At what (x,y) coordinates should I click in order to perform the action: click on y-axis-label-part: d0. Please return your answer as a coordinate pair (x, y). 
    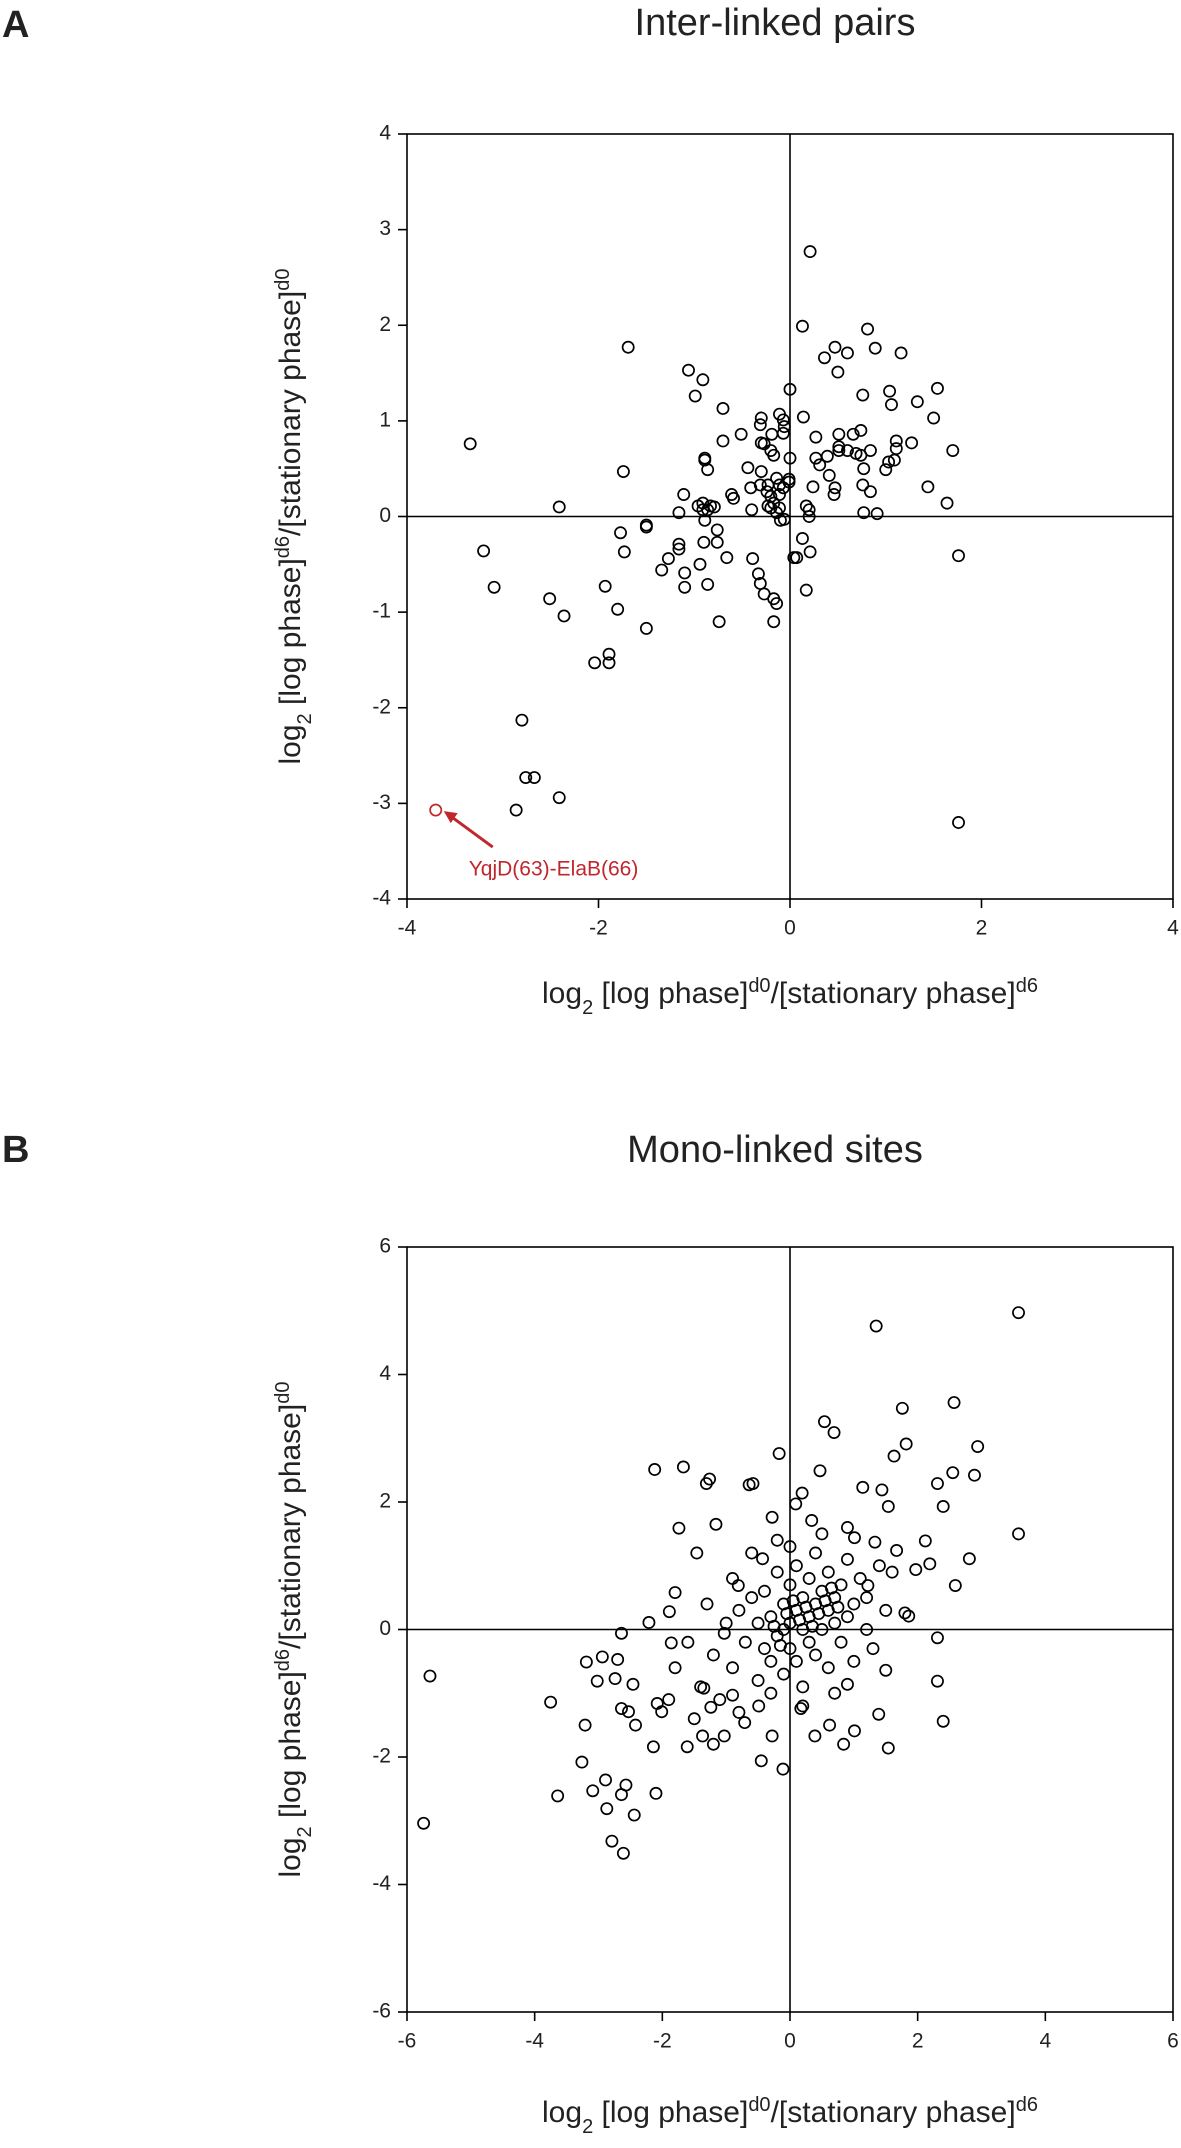
    Looking at the image, I should click on (283, 1393).